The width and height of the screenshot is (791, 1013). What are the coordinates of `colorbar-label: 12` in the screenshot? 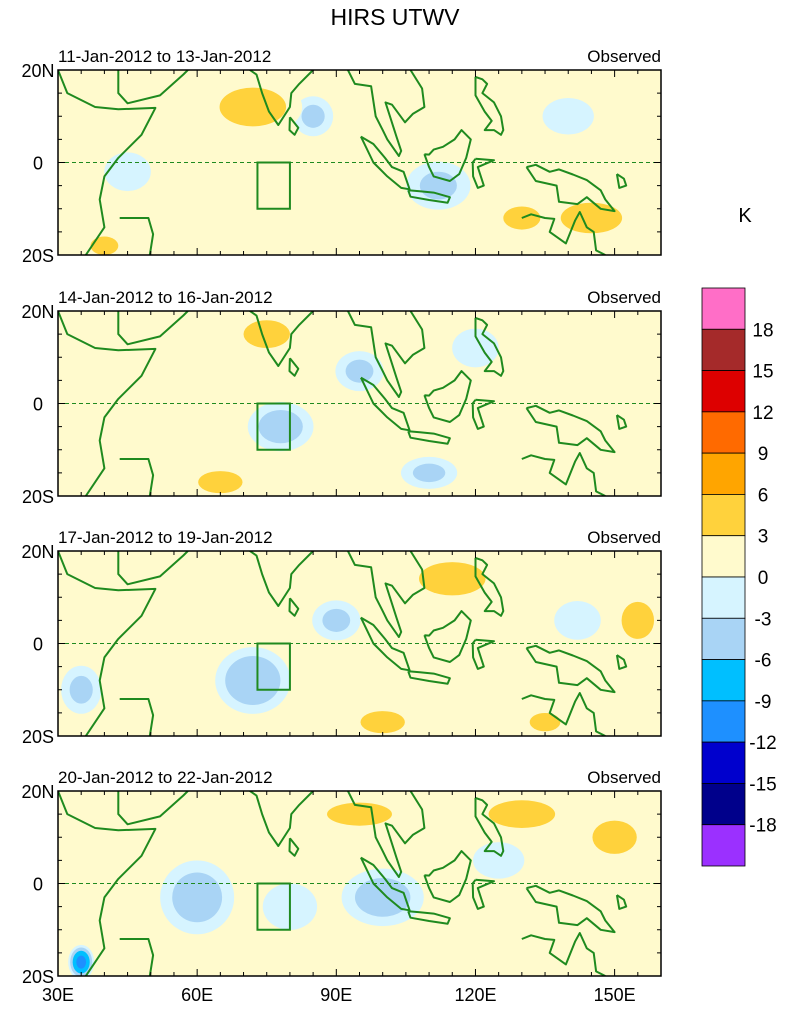 It's located at (762, 413).